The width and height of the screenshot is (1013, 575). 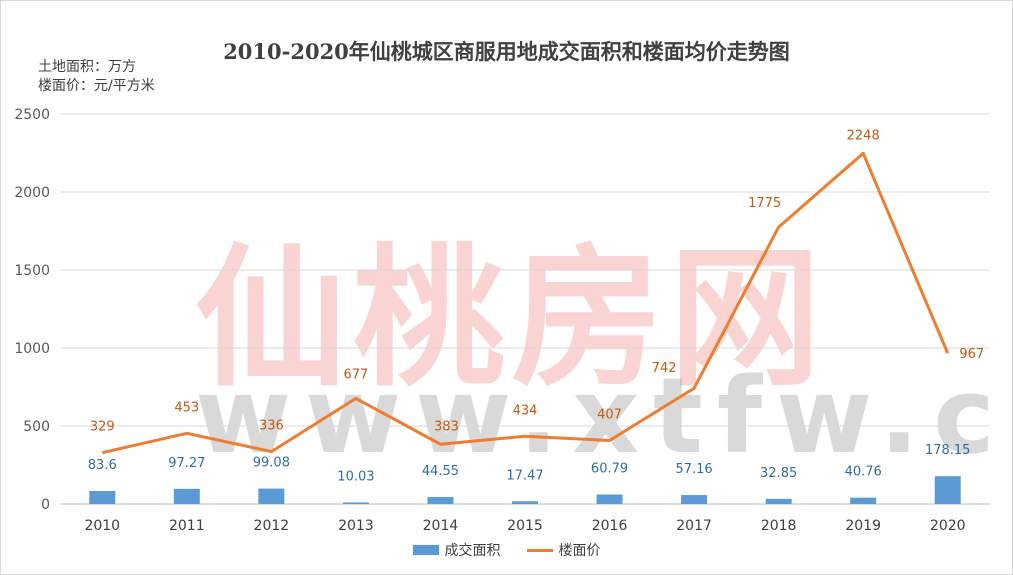 I want to click on price-data-label: 677, so click(x=355, y=374).